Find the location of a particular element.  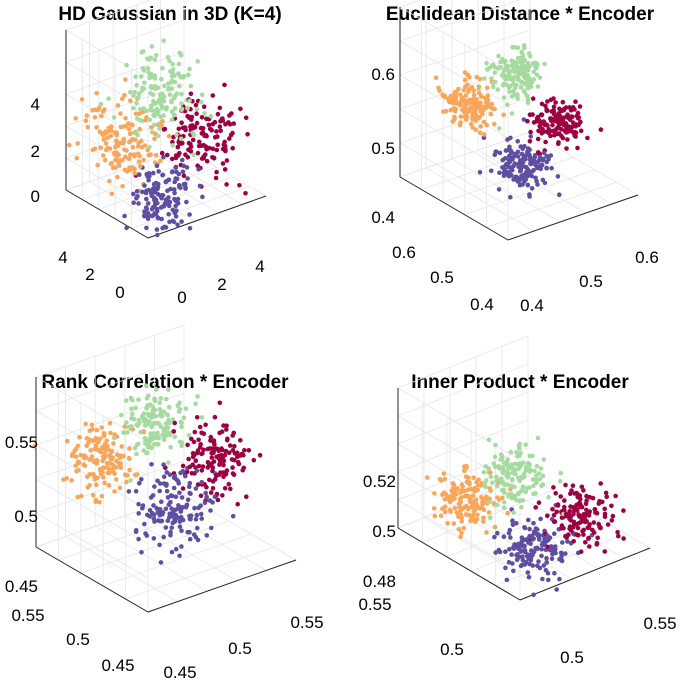

z-tick-label: 0.5 is located at coordinates (384, 531).